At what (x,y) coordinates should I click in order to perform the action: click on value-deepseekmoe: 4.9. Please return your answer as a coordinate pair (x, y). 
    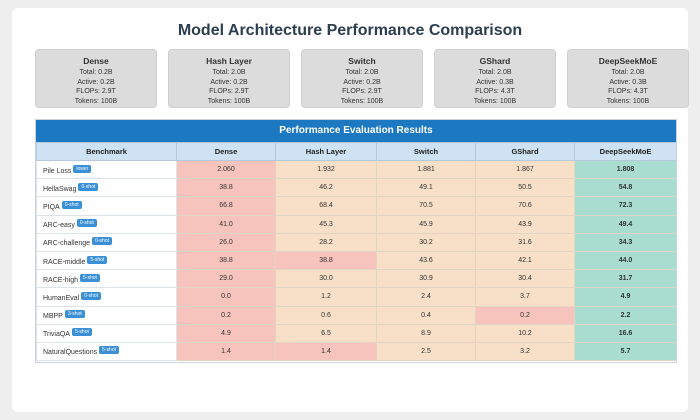
    Looking at the image, I should click on (625, 297).